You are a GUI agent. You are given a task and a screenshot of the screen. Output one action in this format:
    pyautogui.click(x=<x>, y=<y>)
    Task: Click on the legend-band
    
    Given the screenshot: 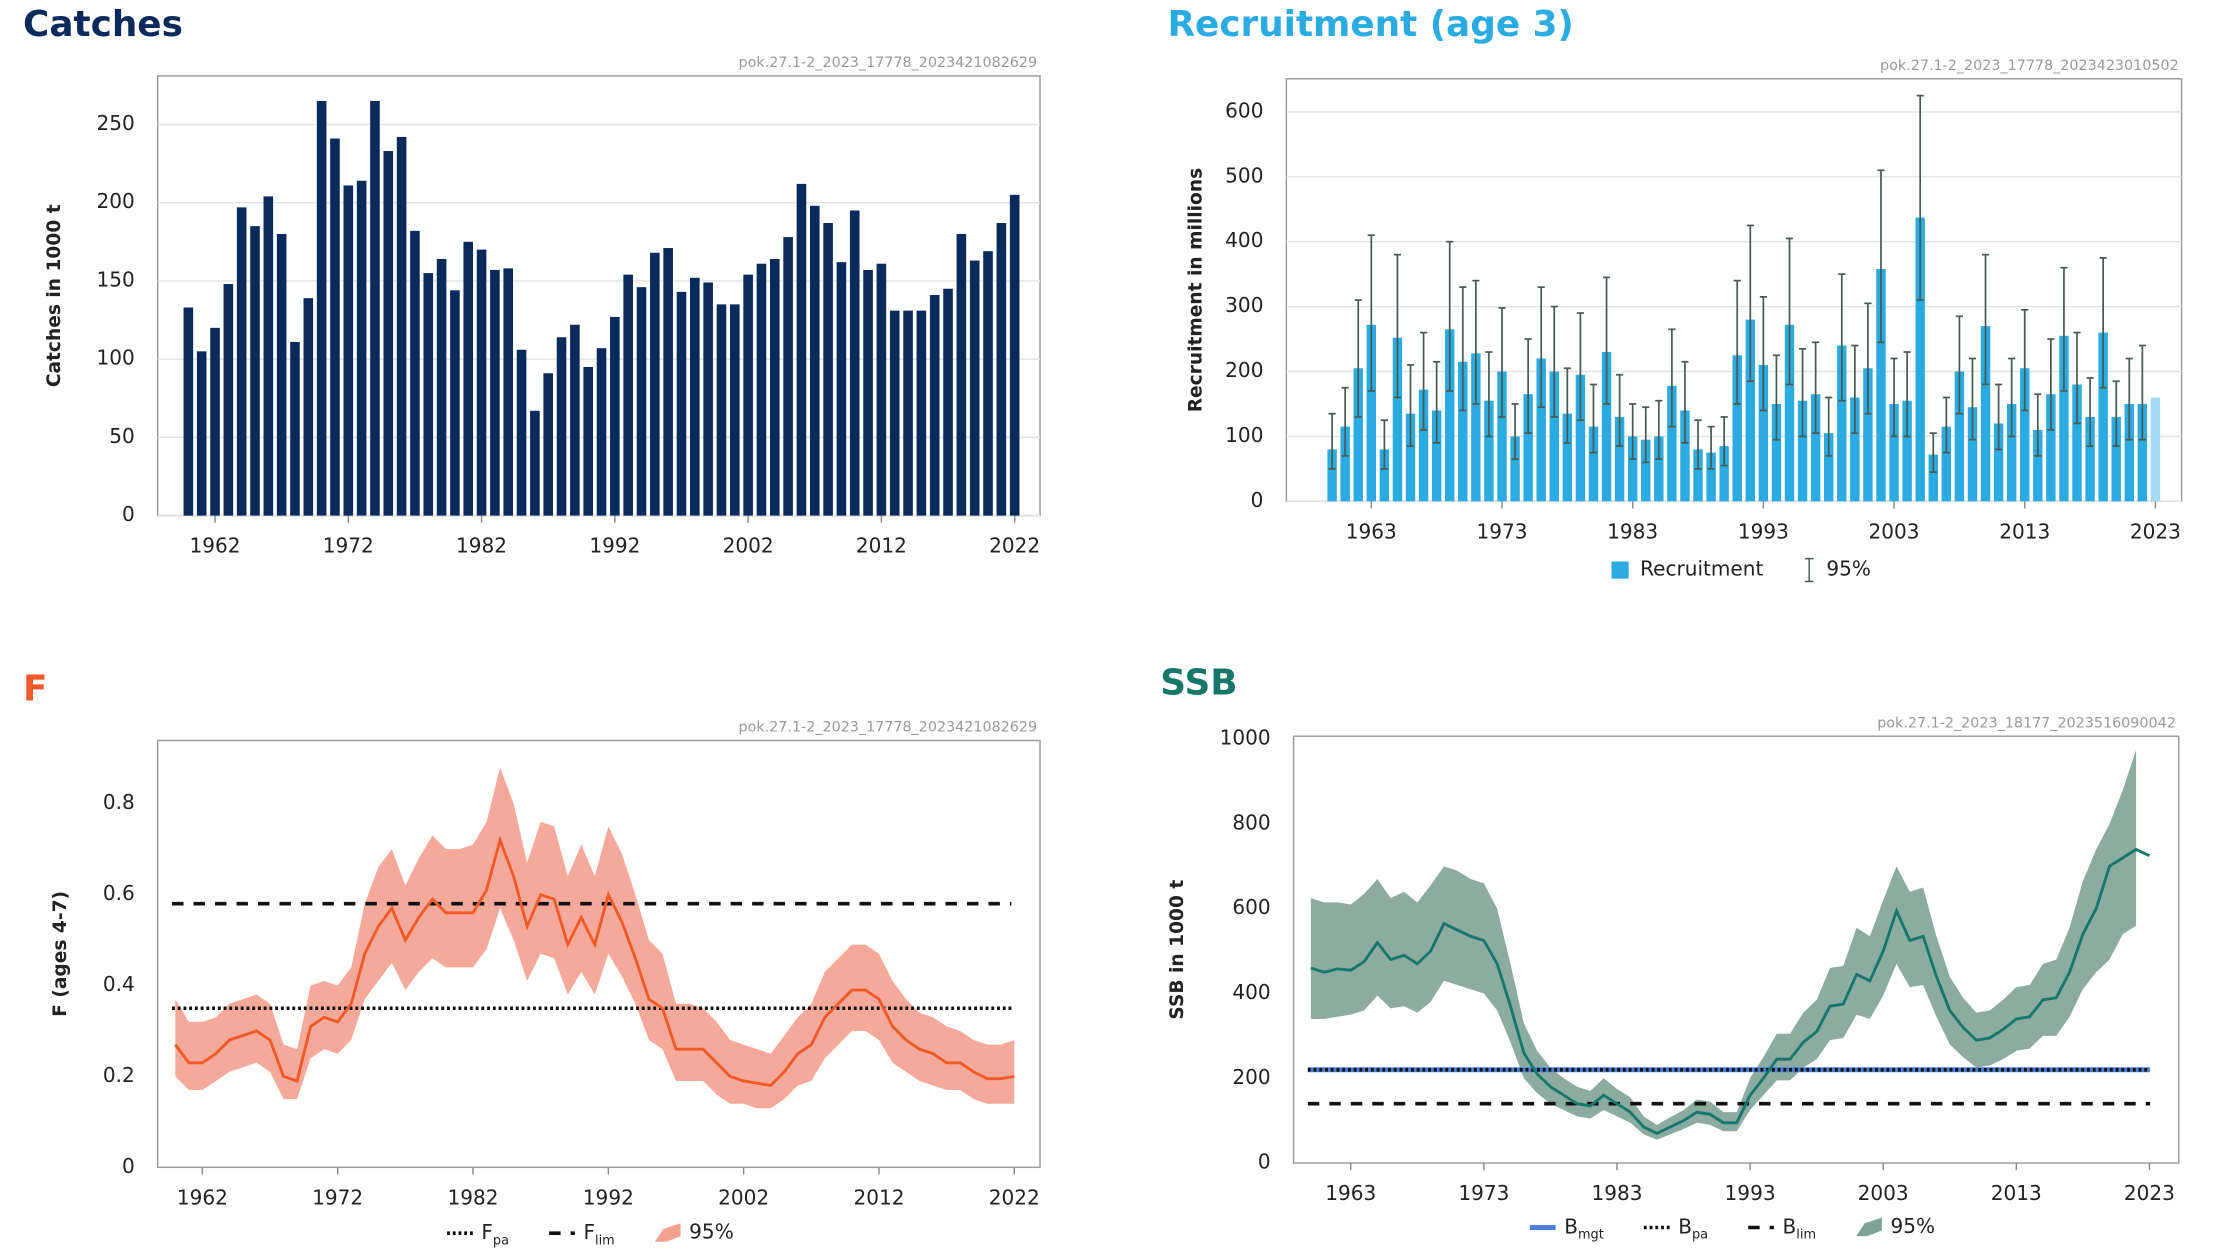 What is the action you would take?
    pyautogui.click(x=1869, y=1227)
    